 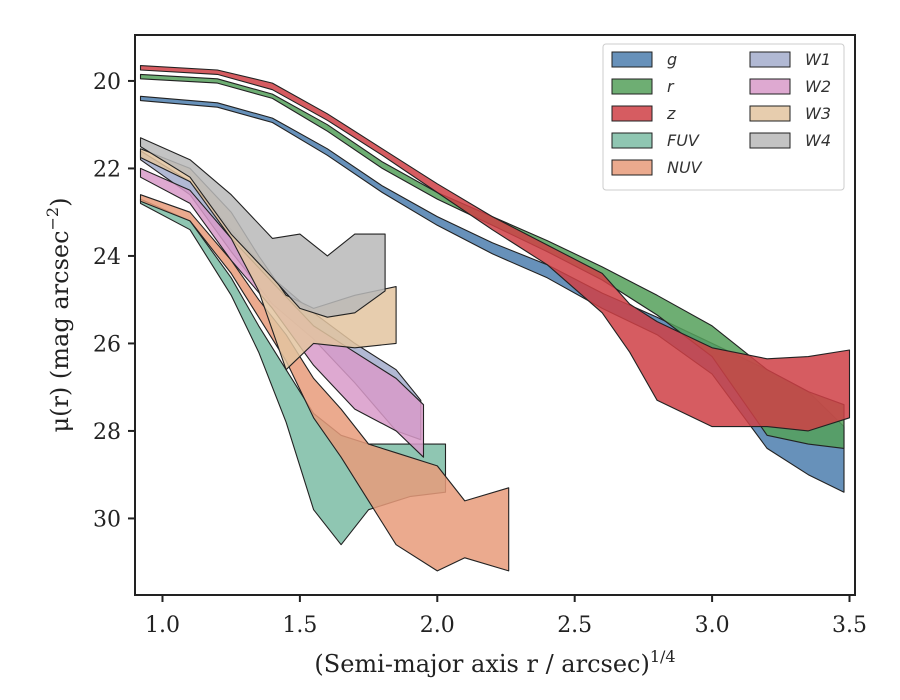 What do you see at coordinates (818, 140) in the screenshot?
I see `legend-label-w4: W4` at bounding box center [818, 140].